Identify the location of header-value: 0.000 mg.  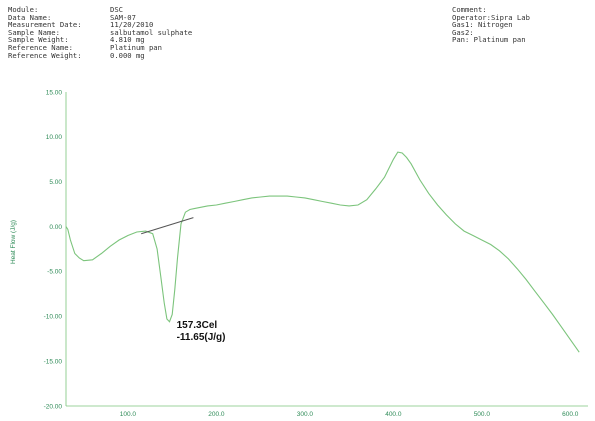
(127, 55).